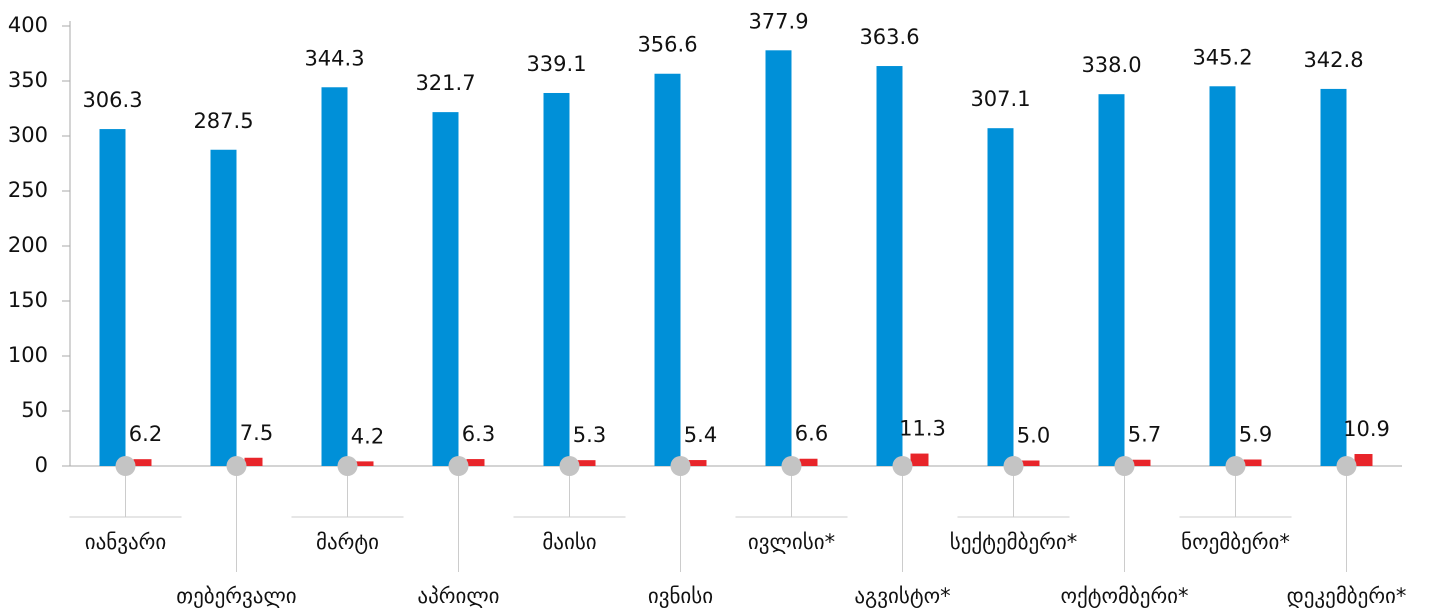  What do you see at coordinates (28, 245) in the screenshot?
I see `y-tick-label: 200` at bounding box center [28, 245].